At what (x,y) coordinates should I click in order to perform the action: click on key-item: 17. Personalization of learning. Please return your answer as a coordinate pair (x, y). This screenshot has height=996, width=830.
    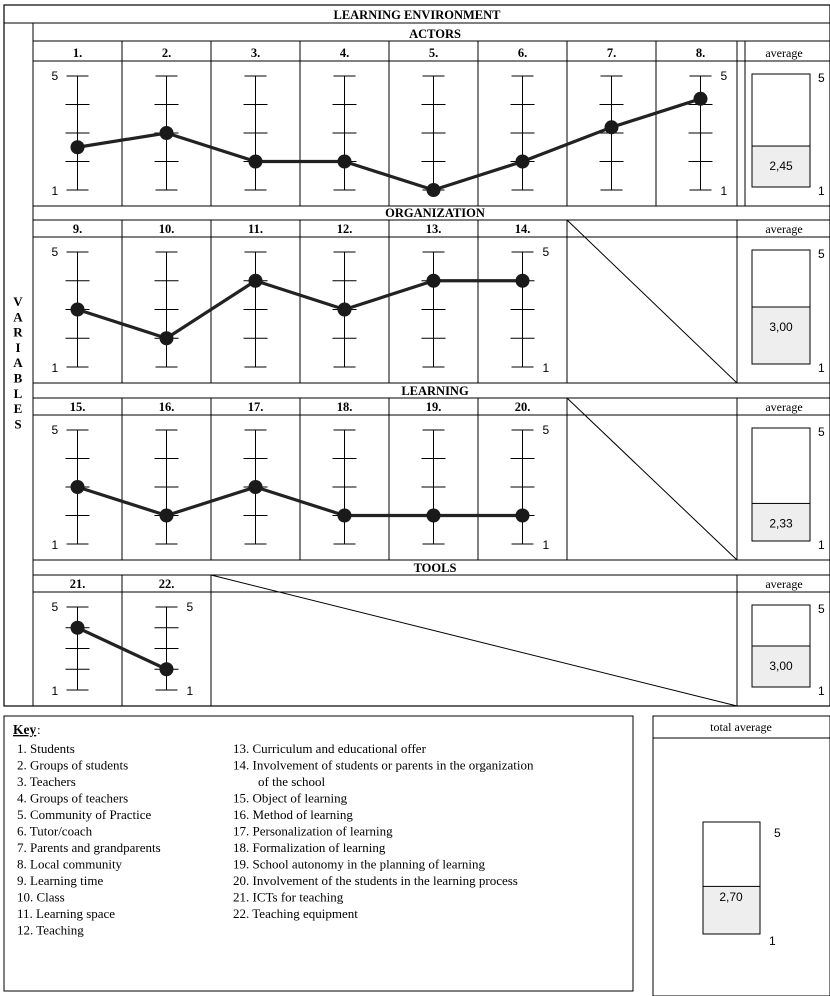
    Looking at the image, I should click on (313, 831).